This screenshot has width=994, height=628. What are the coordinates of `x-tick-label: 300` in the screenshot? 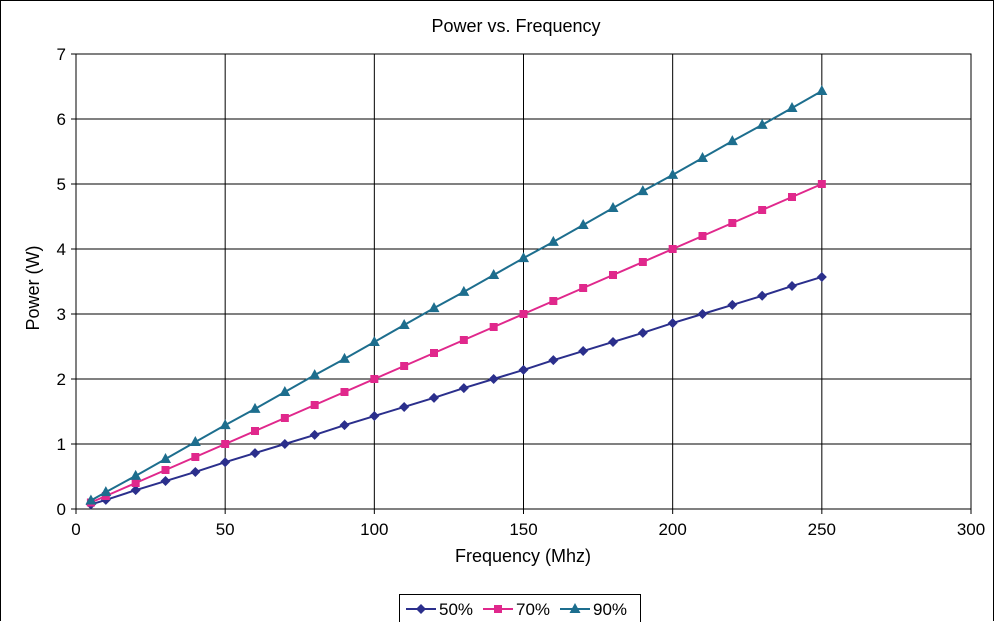 It's located at (971, 529).